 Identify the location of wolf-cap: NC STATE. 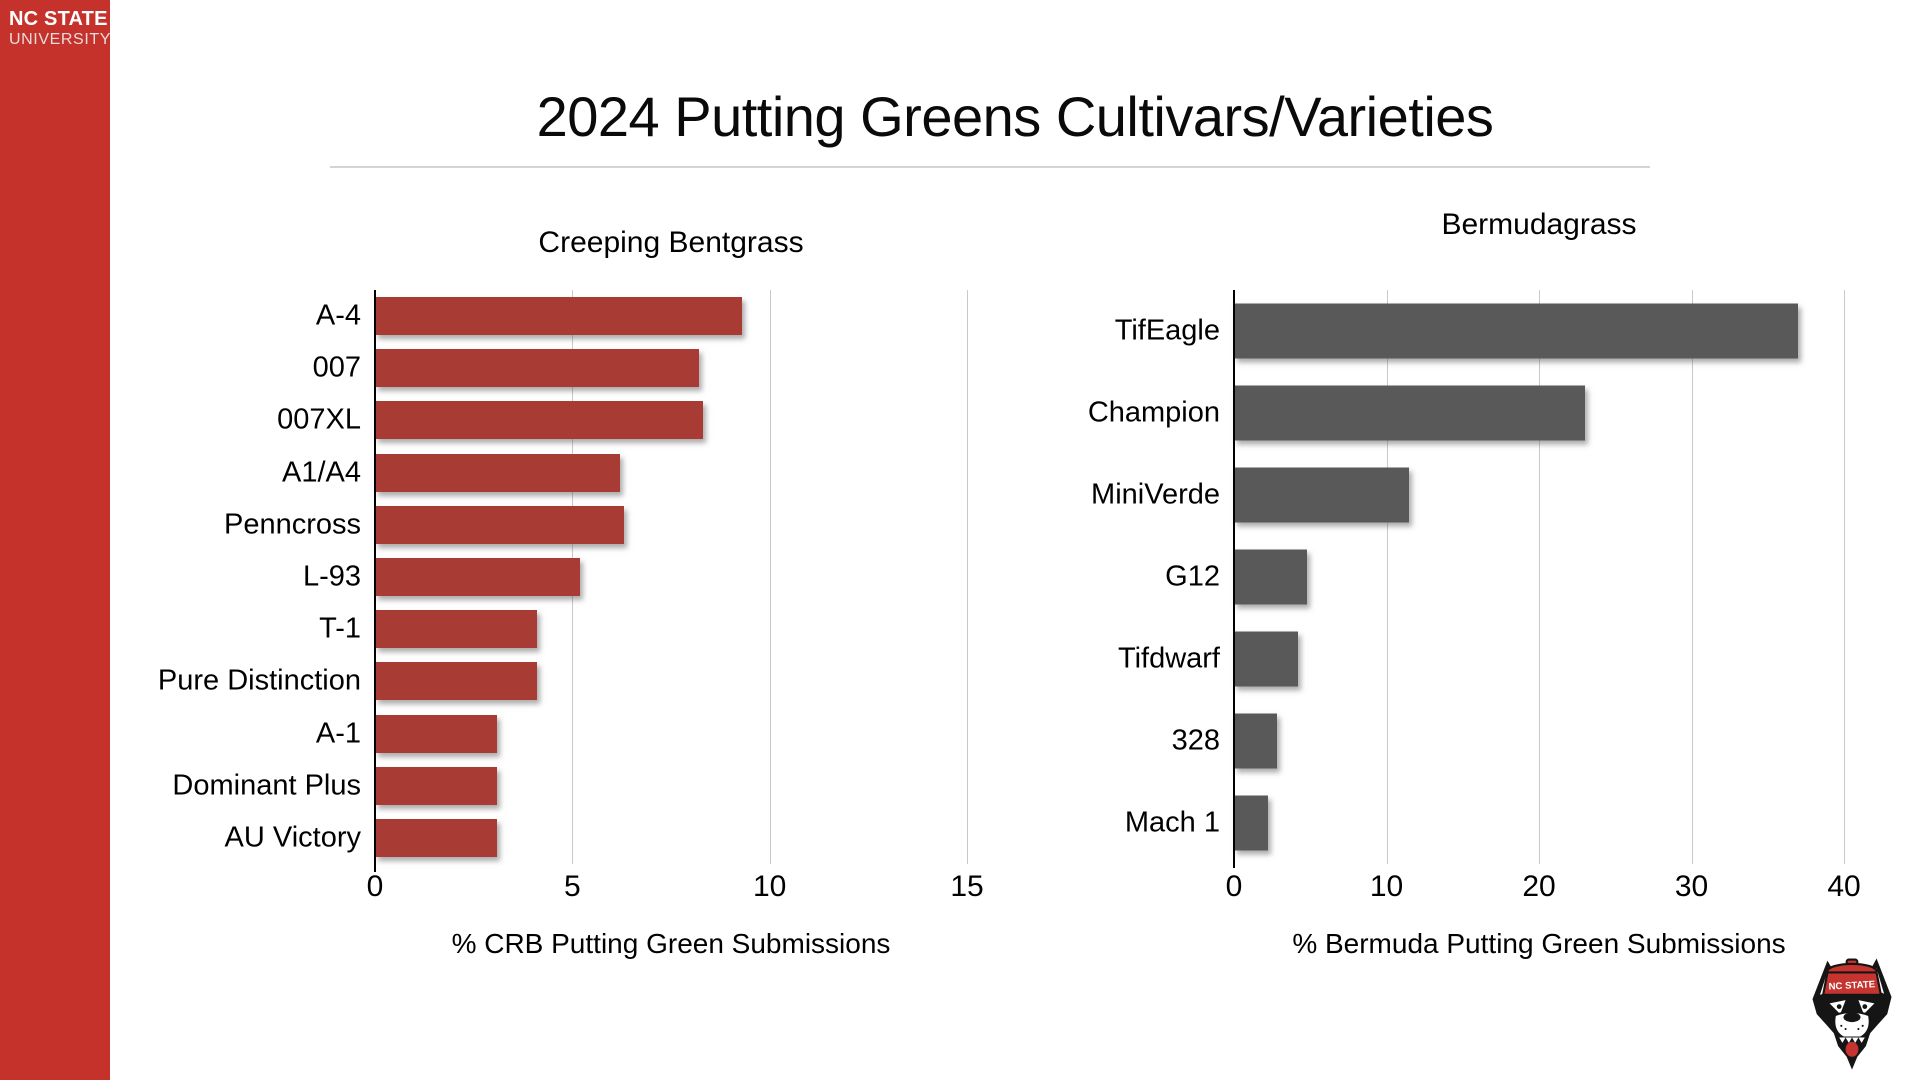
(1852, 977).